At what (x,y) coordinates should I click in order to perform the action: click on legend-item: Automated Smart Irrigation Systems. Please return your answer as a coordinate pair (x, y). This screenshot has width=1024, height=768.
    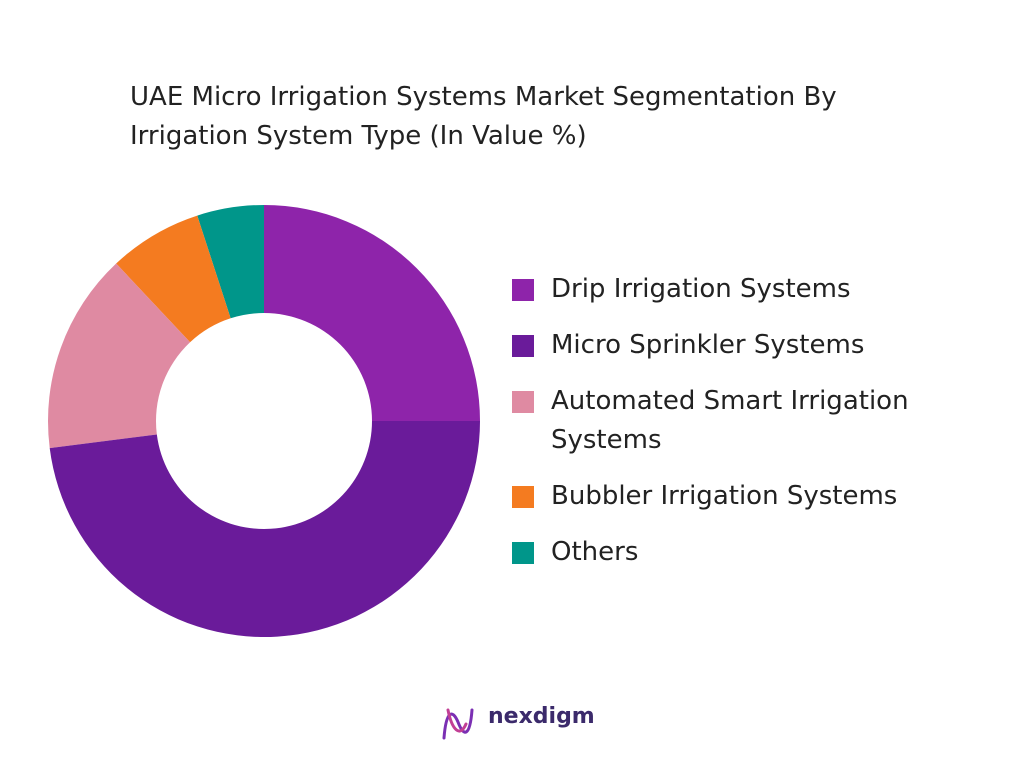
    Looking at the image, I should click on (752, 421).